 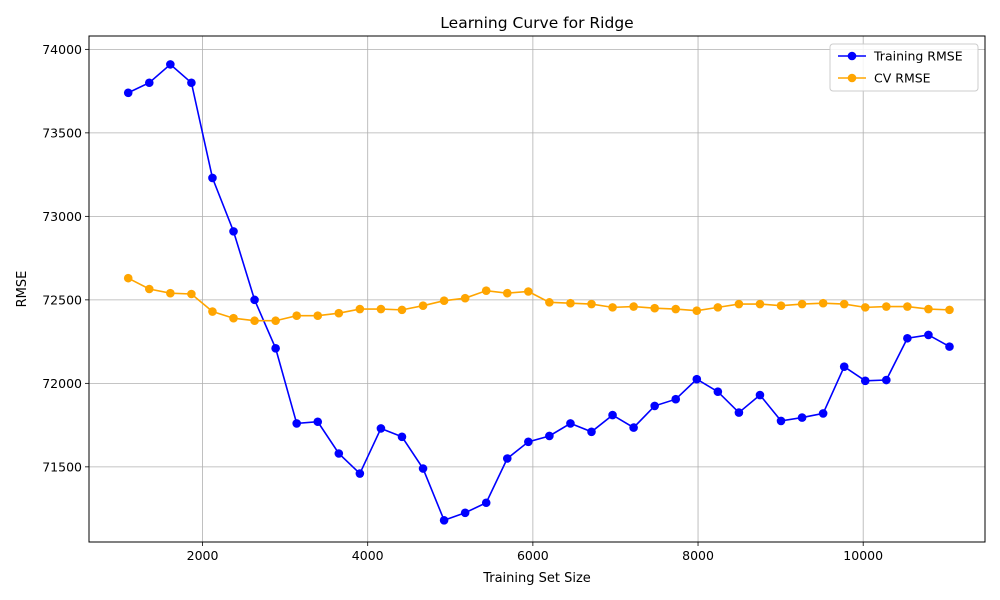 What do you see at coordinates (62, 216) in the screenshot?
I see `y-tick-label: 73000` at bounding box center [62, 216].